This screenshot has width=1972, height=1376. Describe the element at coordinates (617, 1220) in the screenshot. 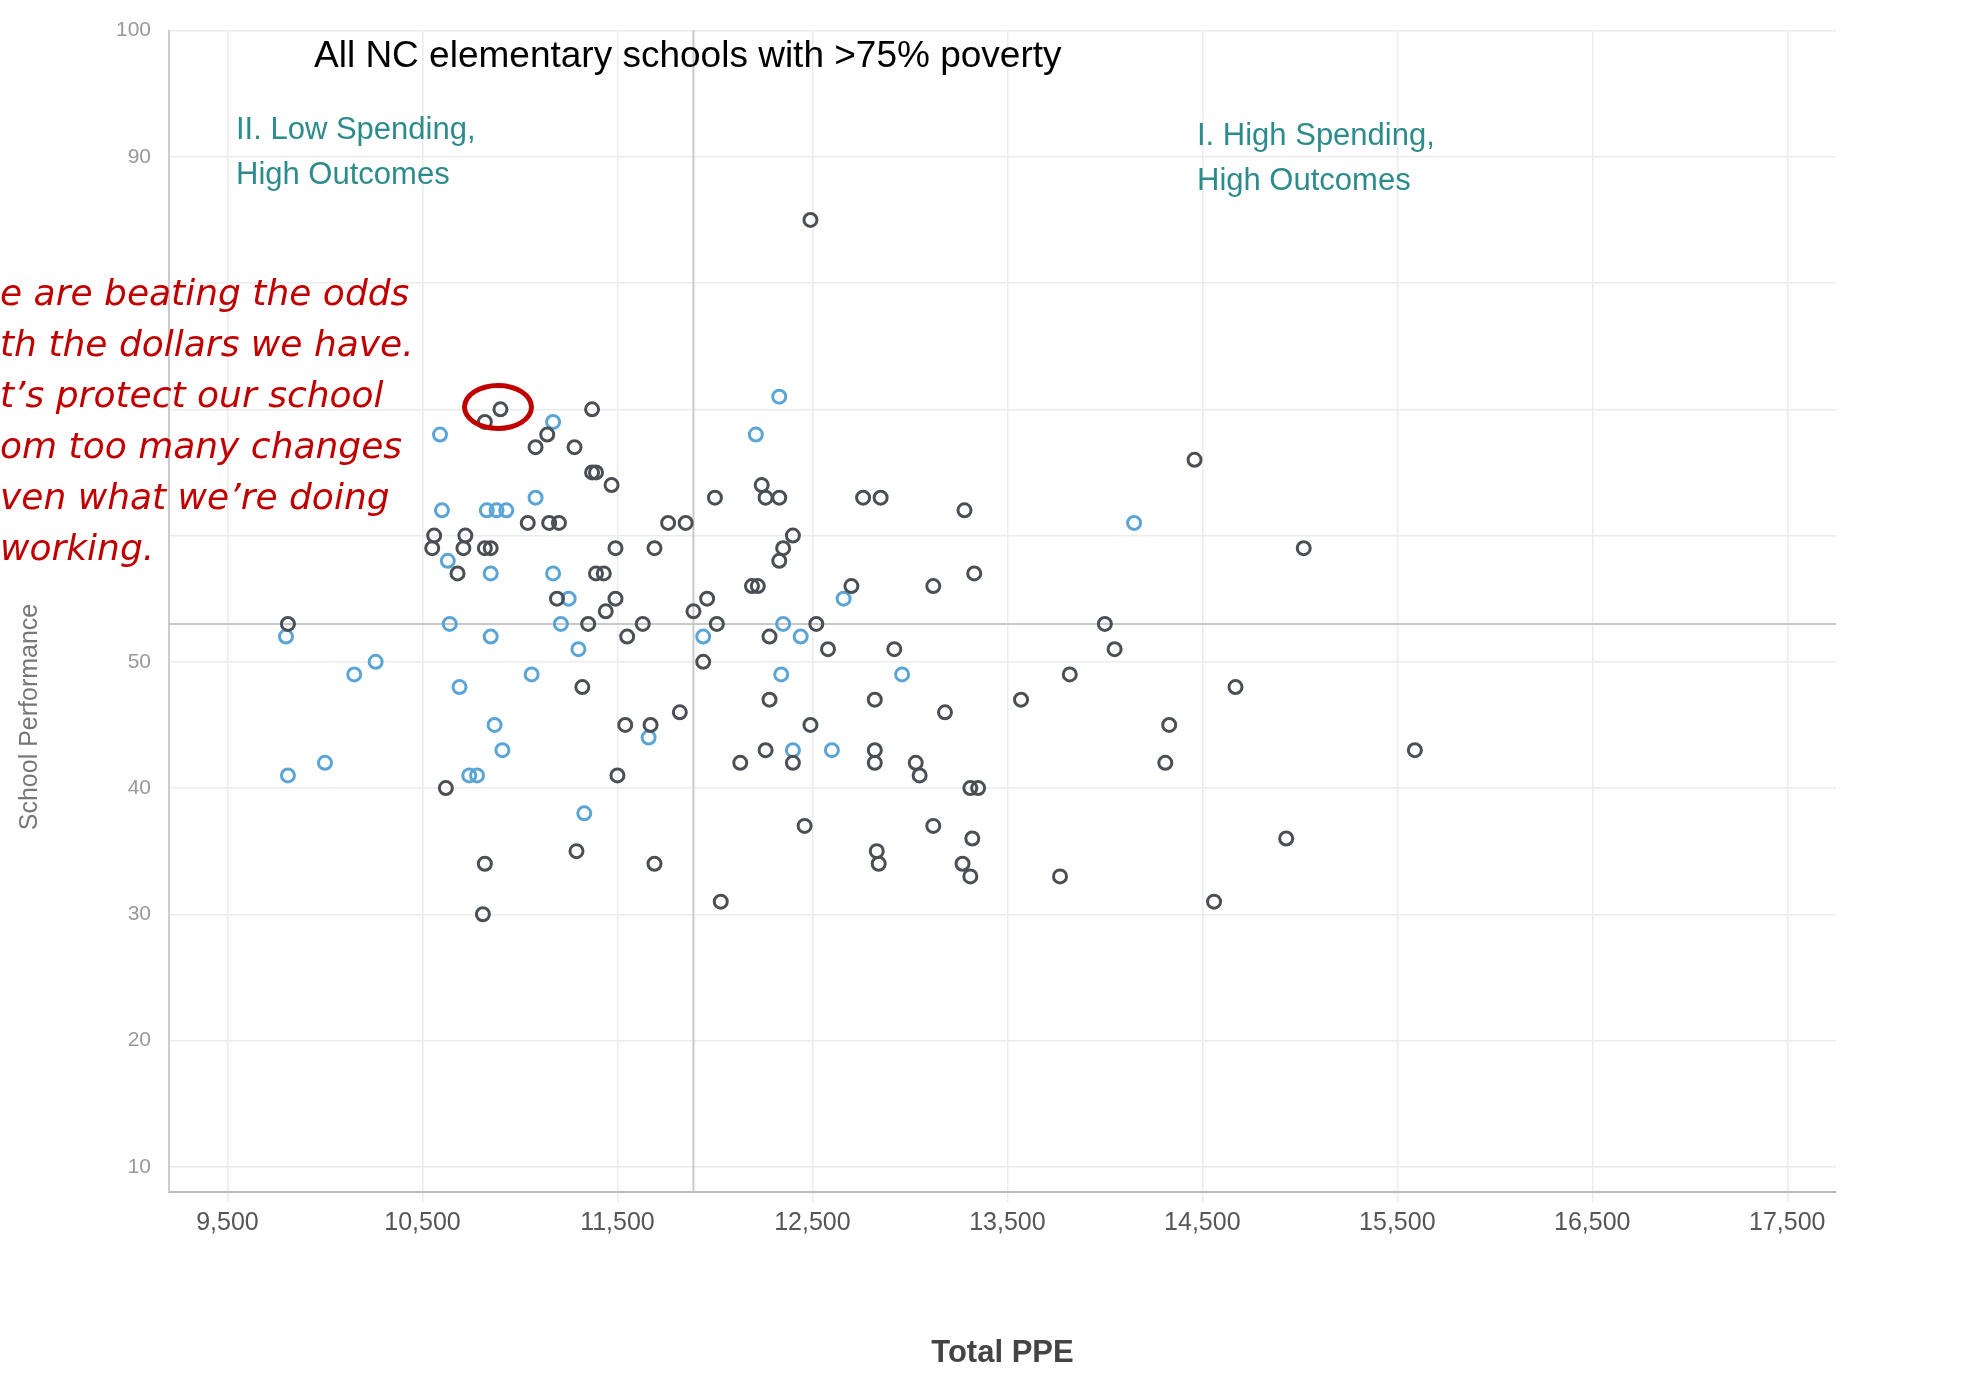

I see `x-tick-label: 11,500` at that location.